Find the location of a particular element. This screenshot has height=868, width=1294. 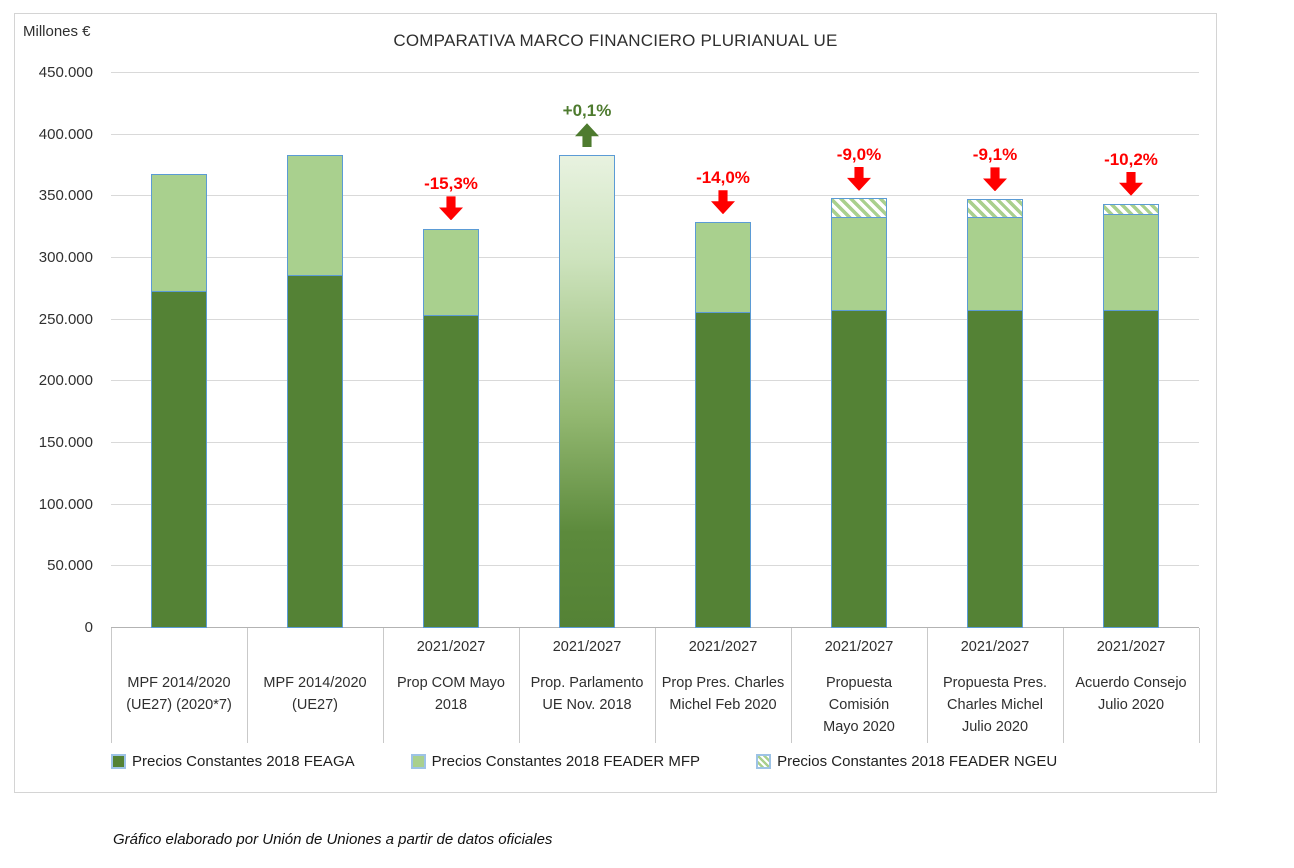

legend-item: Precios Constantes 2018 FEAGA is located at coordinates (233, 761).